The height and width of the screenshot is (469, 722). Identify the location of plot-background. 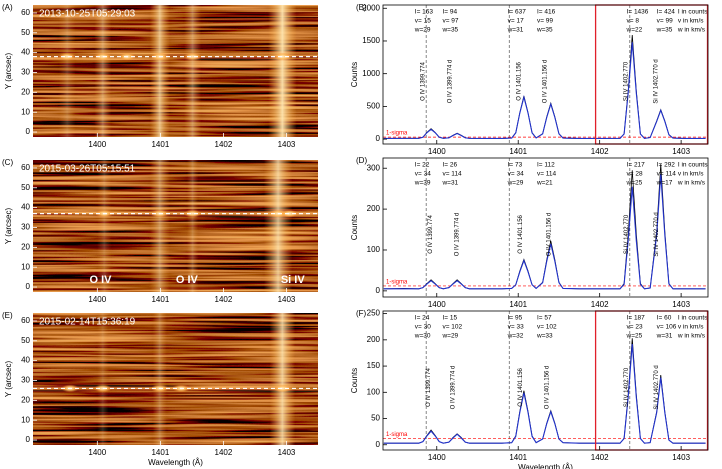
(545, 227).